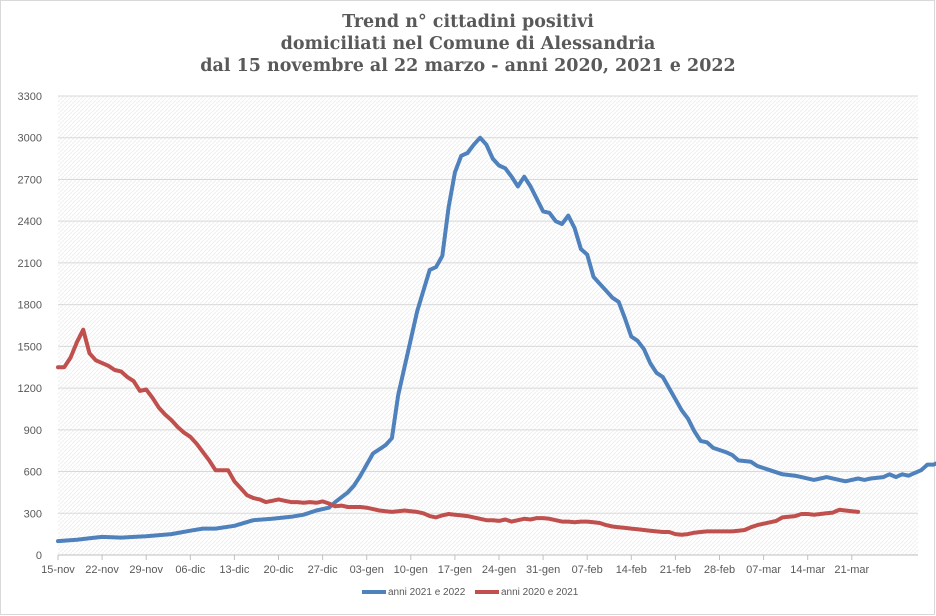 This screenshot has width=936, height=616. Describe the element at coordinates (146, 570) in the screenshot. I see `x-tick-label: 29-nov` at that location.